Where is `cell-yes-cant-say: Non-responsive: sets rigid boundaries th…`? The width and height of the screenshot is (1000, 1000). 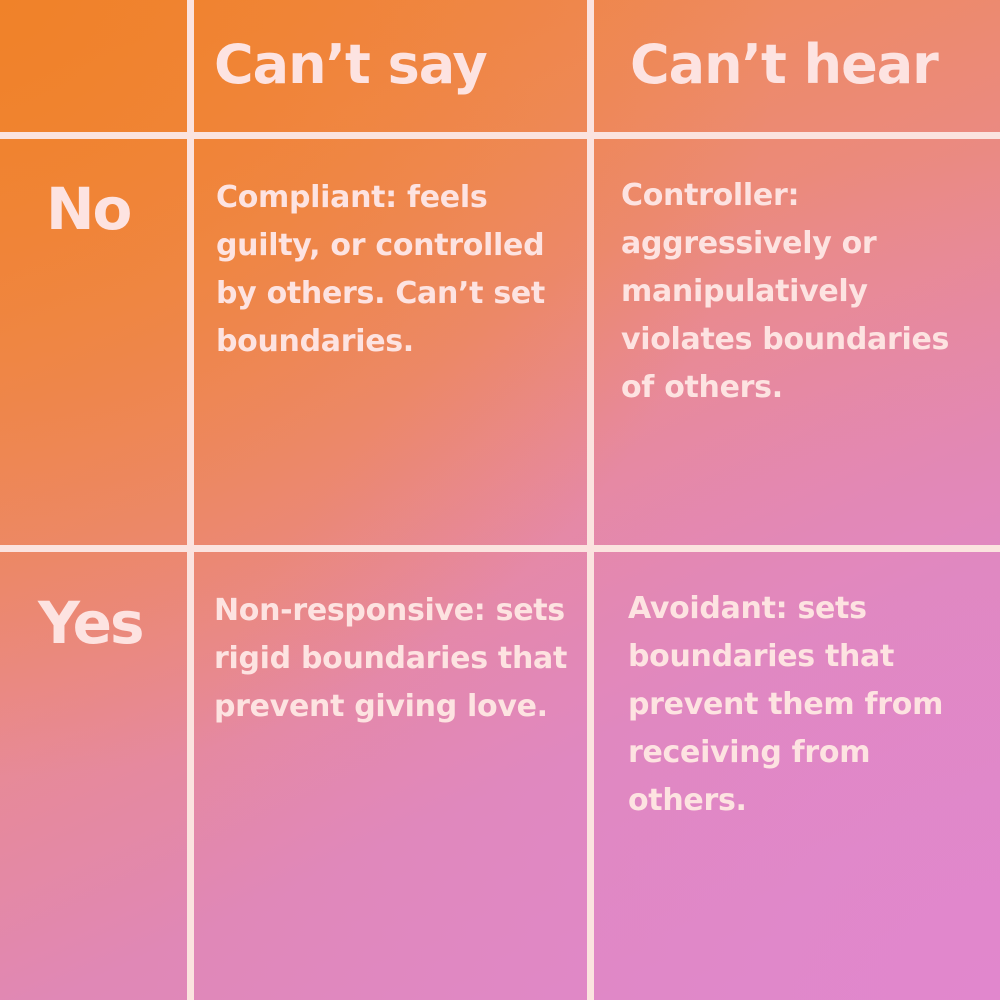 cell-yes-cant-say: Non-responsive: sets rigid boundaries th… is located at coordinates (390, 658).